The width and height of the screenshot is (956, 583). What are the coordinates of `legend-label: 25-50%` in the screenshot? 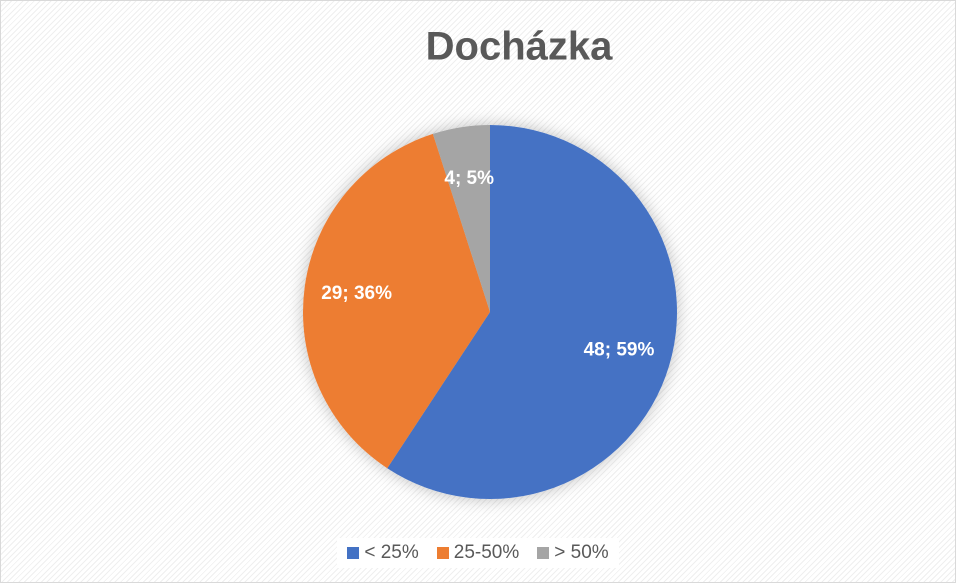 It's located at (486, 552).